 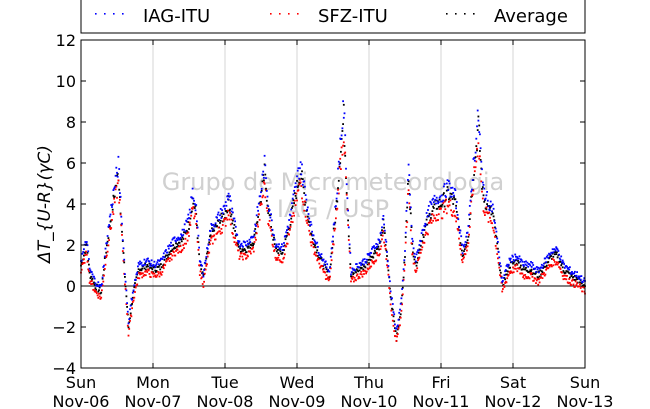 What do you see at coordinates (71, 245) in the screenshot?
I see `y-tick-label: 2` at bounding box center [71, 245].